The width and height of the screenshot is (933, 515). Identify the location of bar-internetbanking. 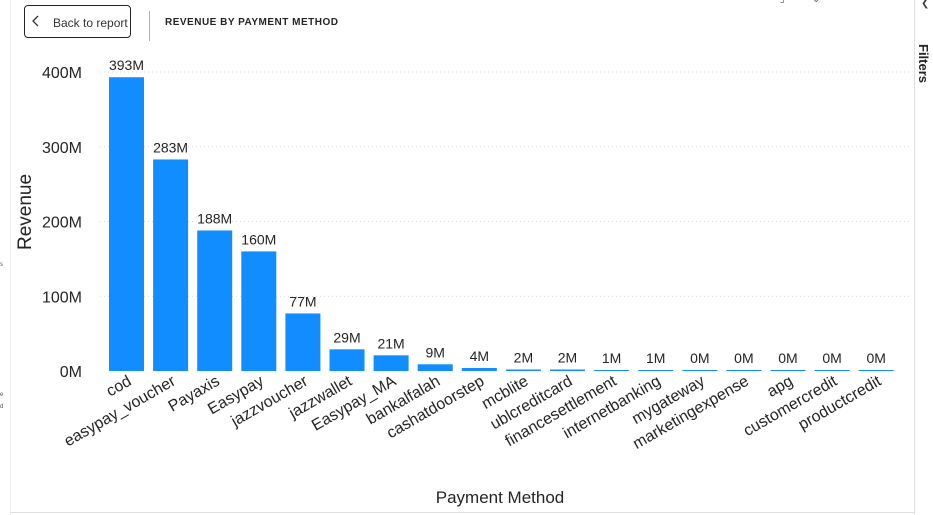
(656, 370).